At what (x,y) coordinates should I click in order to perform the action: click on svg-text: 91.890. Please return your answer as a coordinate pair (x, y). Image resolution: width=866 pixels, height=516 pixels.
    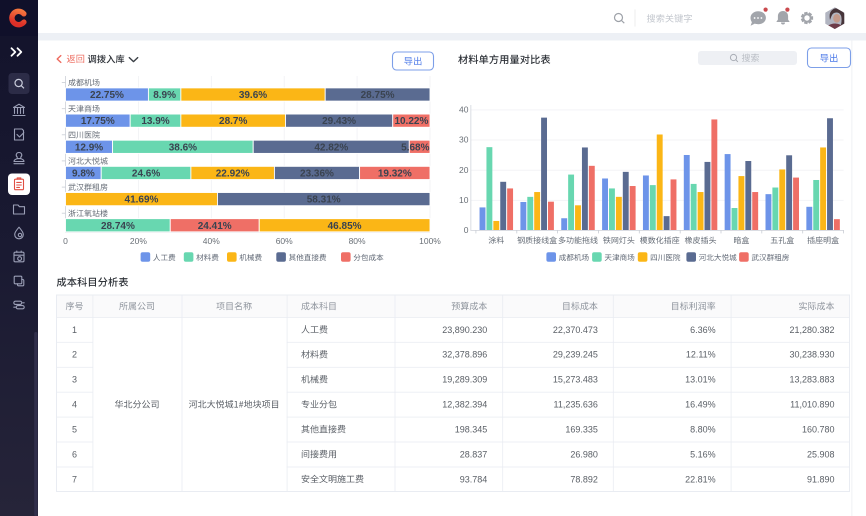
    Looking at the image, I should click on (821, 479).